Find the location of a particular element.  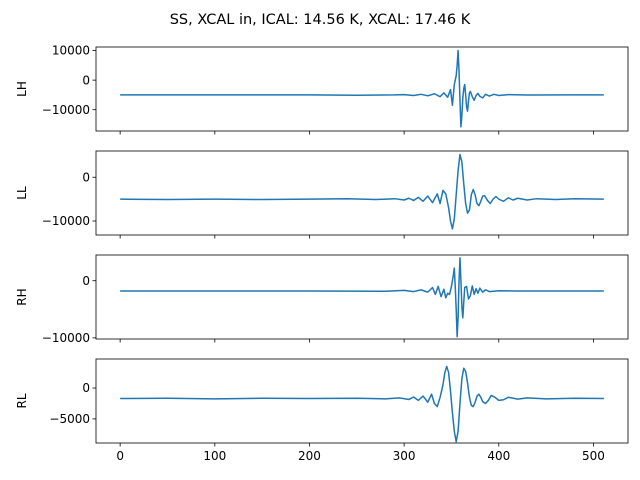

series-line-lh is located at coordinates (362, 88).